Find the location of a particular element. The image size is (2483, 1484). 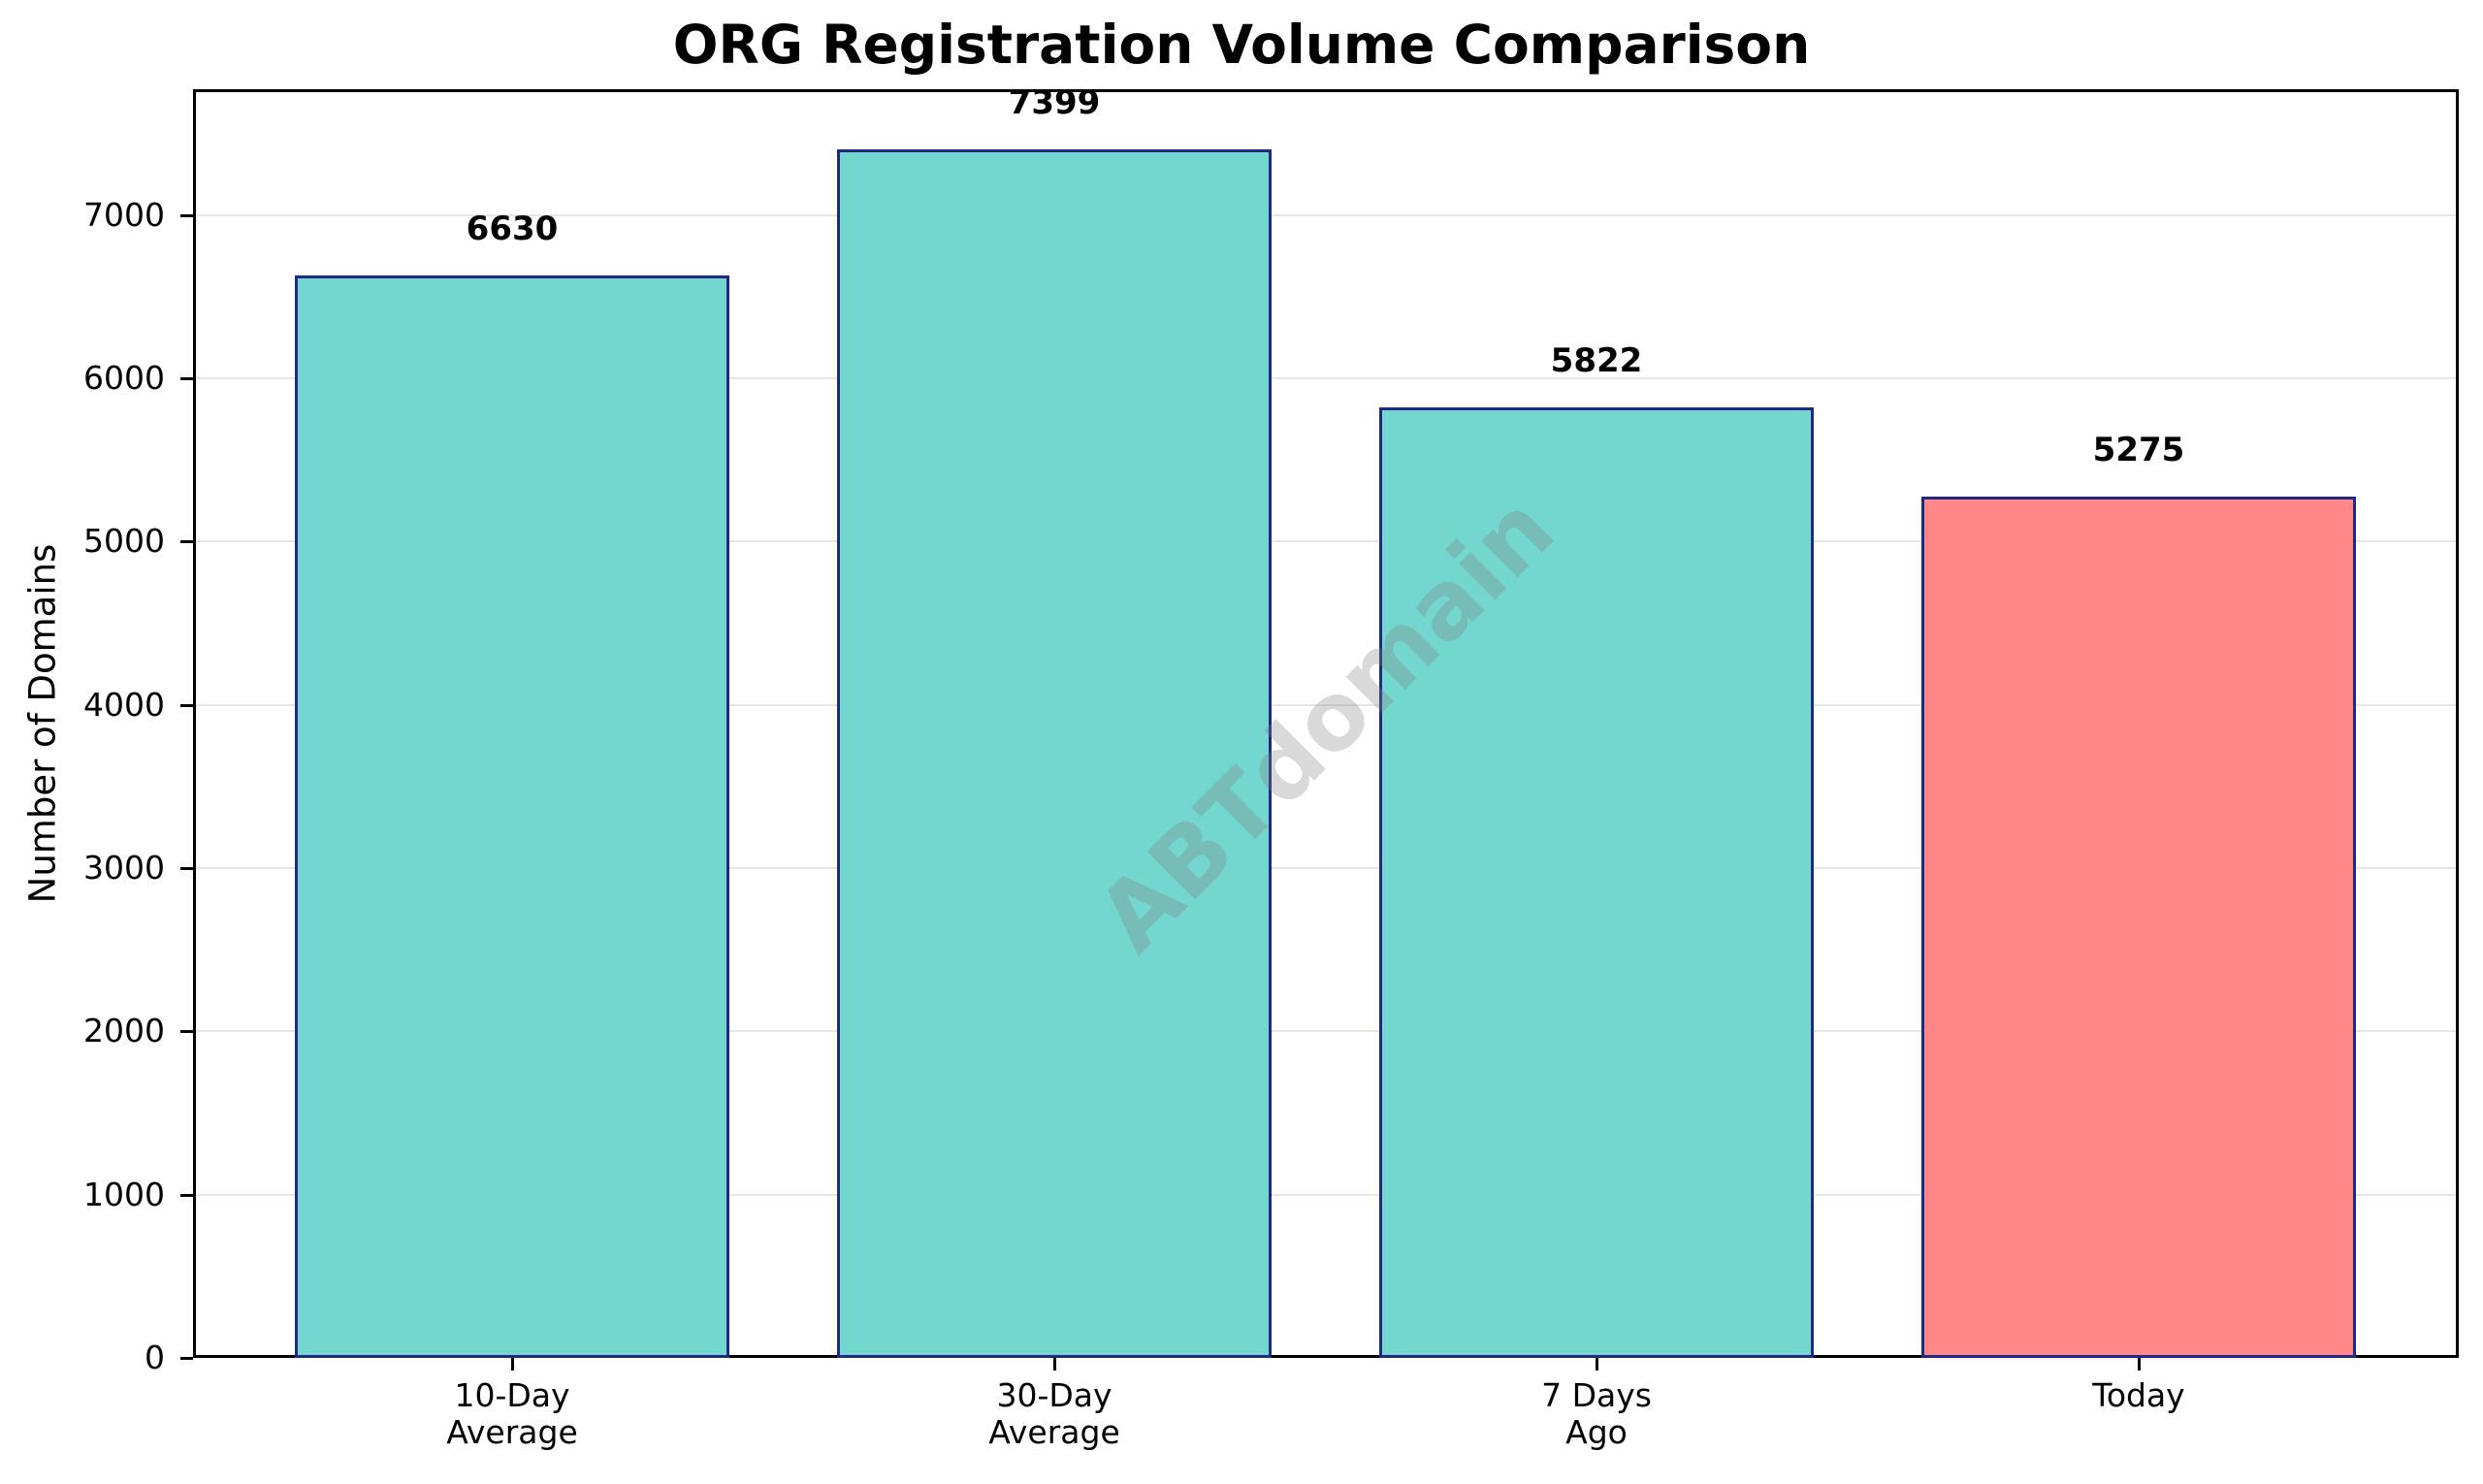

y-tick-label: 1000 is located at coordinates (124, 1194).